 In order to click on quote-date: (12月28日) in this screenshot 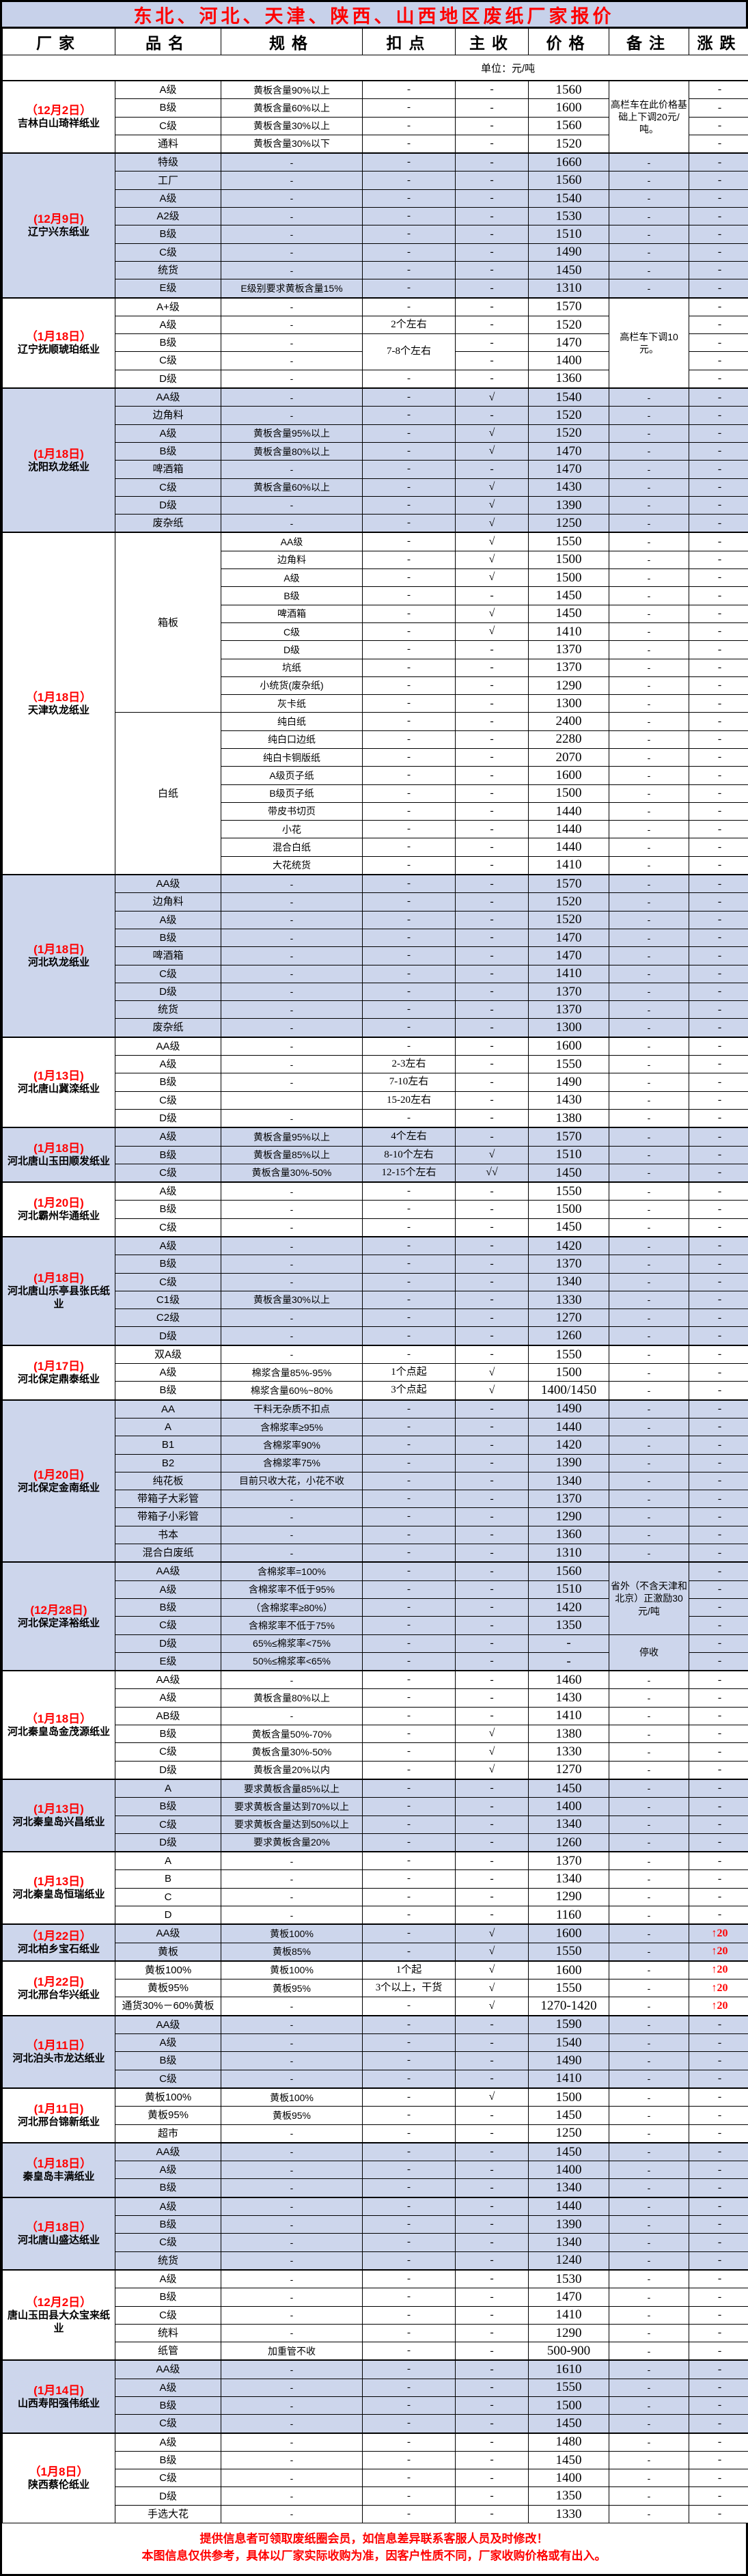, I will do `click(58, 1610)`.